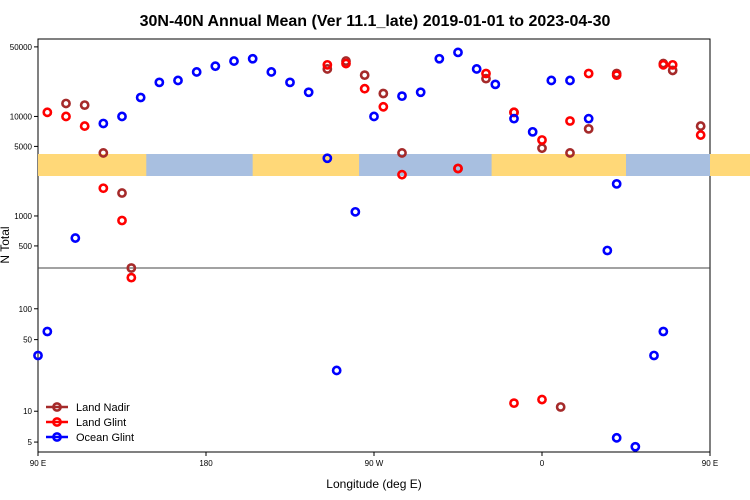  Describe the element at coordinates (23, 216) in the screenshot. I see `y-tick-label: 1000` at that location.